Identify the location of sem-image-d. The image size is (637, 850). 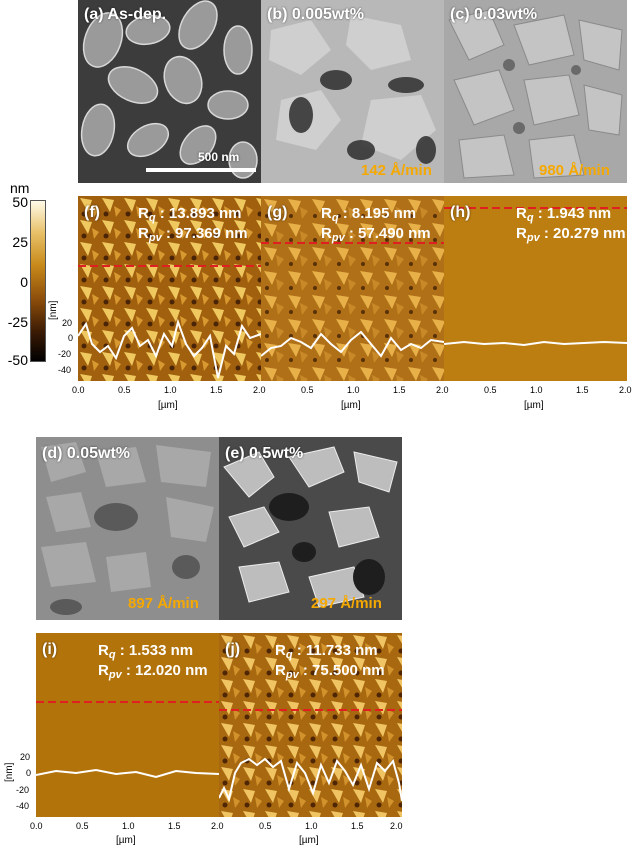
(127, 528).